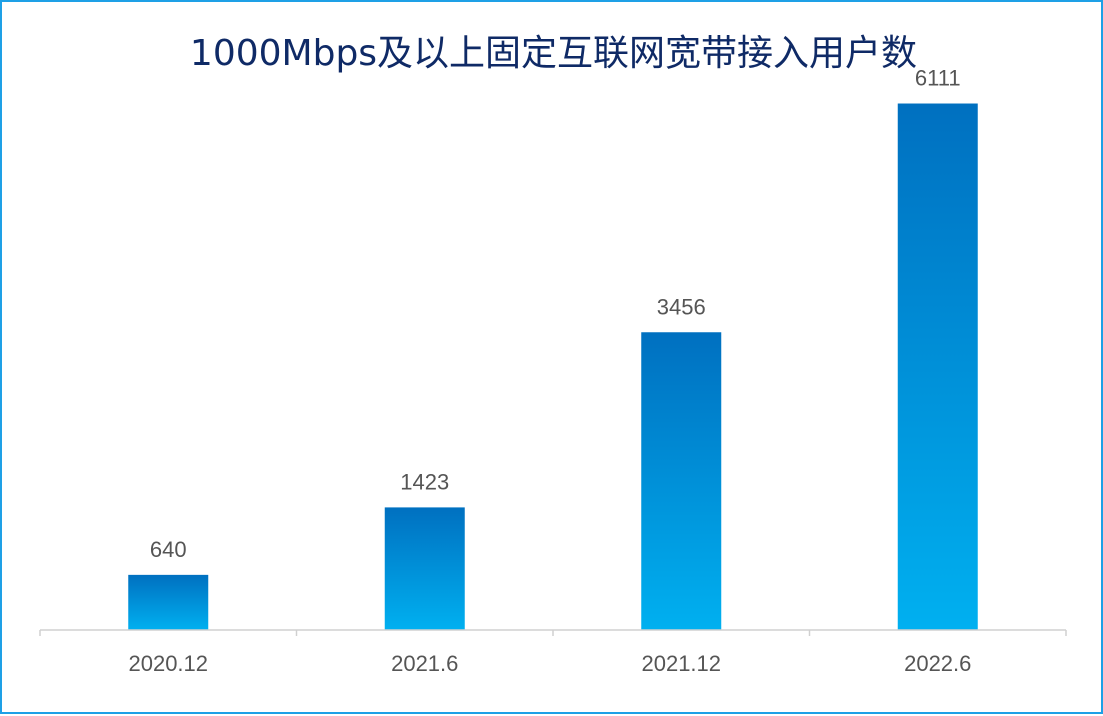 The height and width of the screenshot is (716, 1103). Describe the element at coordinates (168, 663) in the screenshot. I see `tick-label-2020.12: 2020.12` at that location.